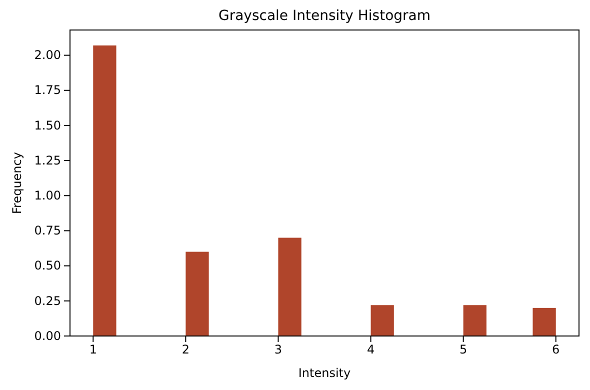 The image size is (590, 390). What do you see at coordinates (556, 349) in the screenshot?
I see `x-tick-label: 6` at bounding box center [556, 349].